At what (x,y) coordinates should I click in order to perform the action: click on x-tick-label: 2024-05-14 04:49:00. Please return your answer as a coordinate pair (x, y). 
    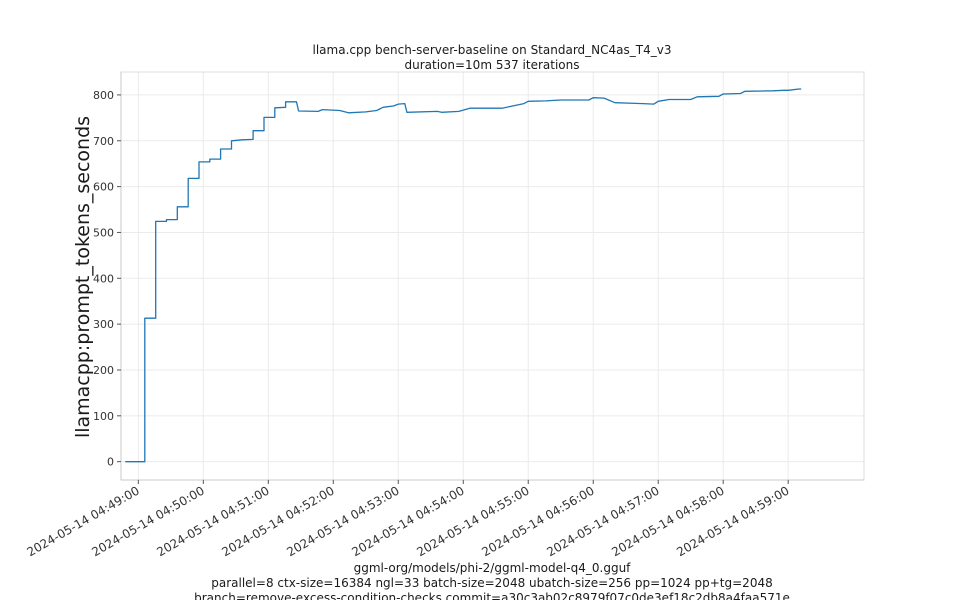
    Looking at the image, I should click on (82, 521).